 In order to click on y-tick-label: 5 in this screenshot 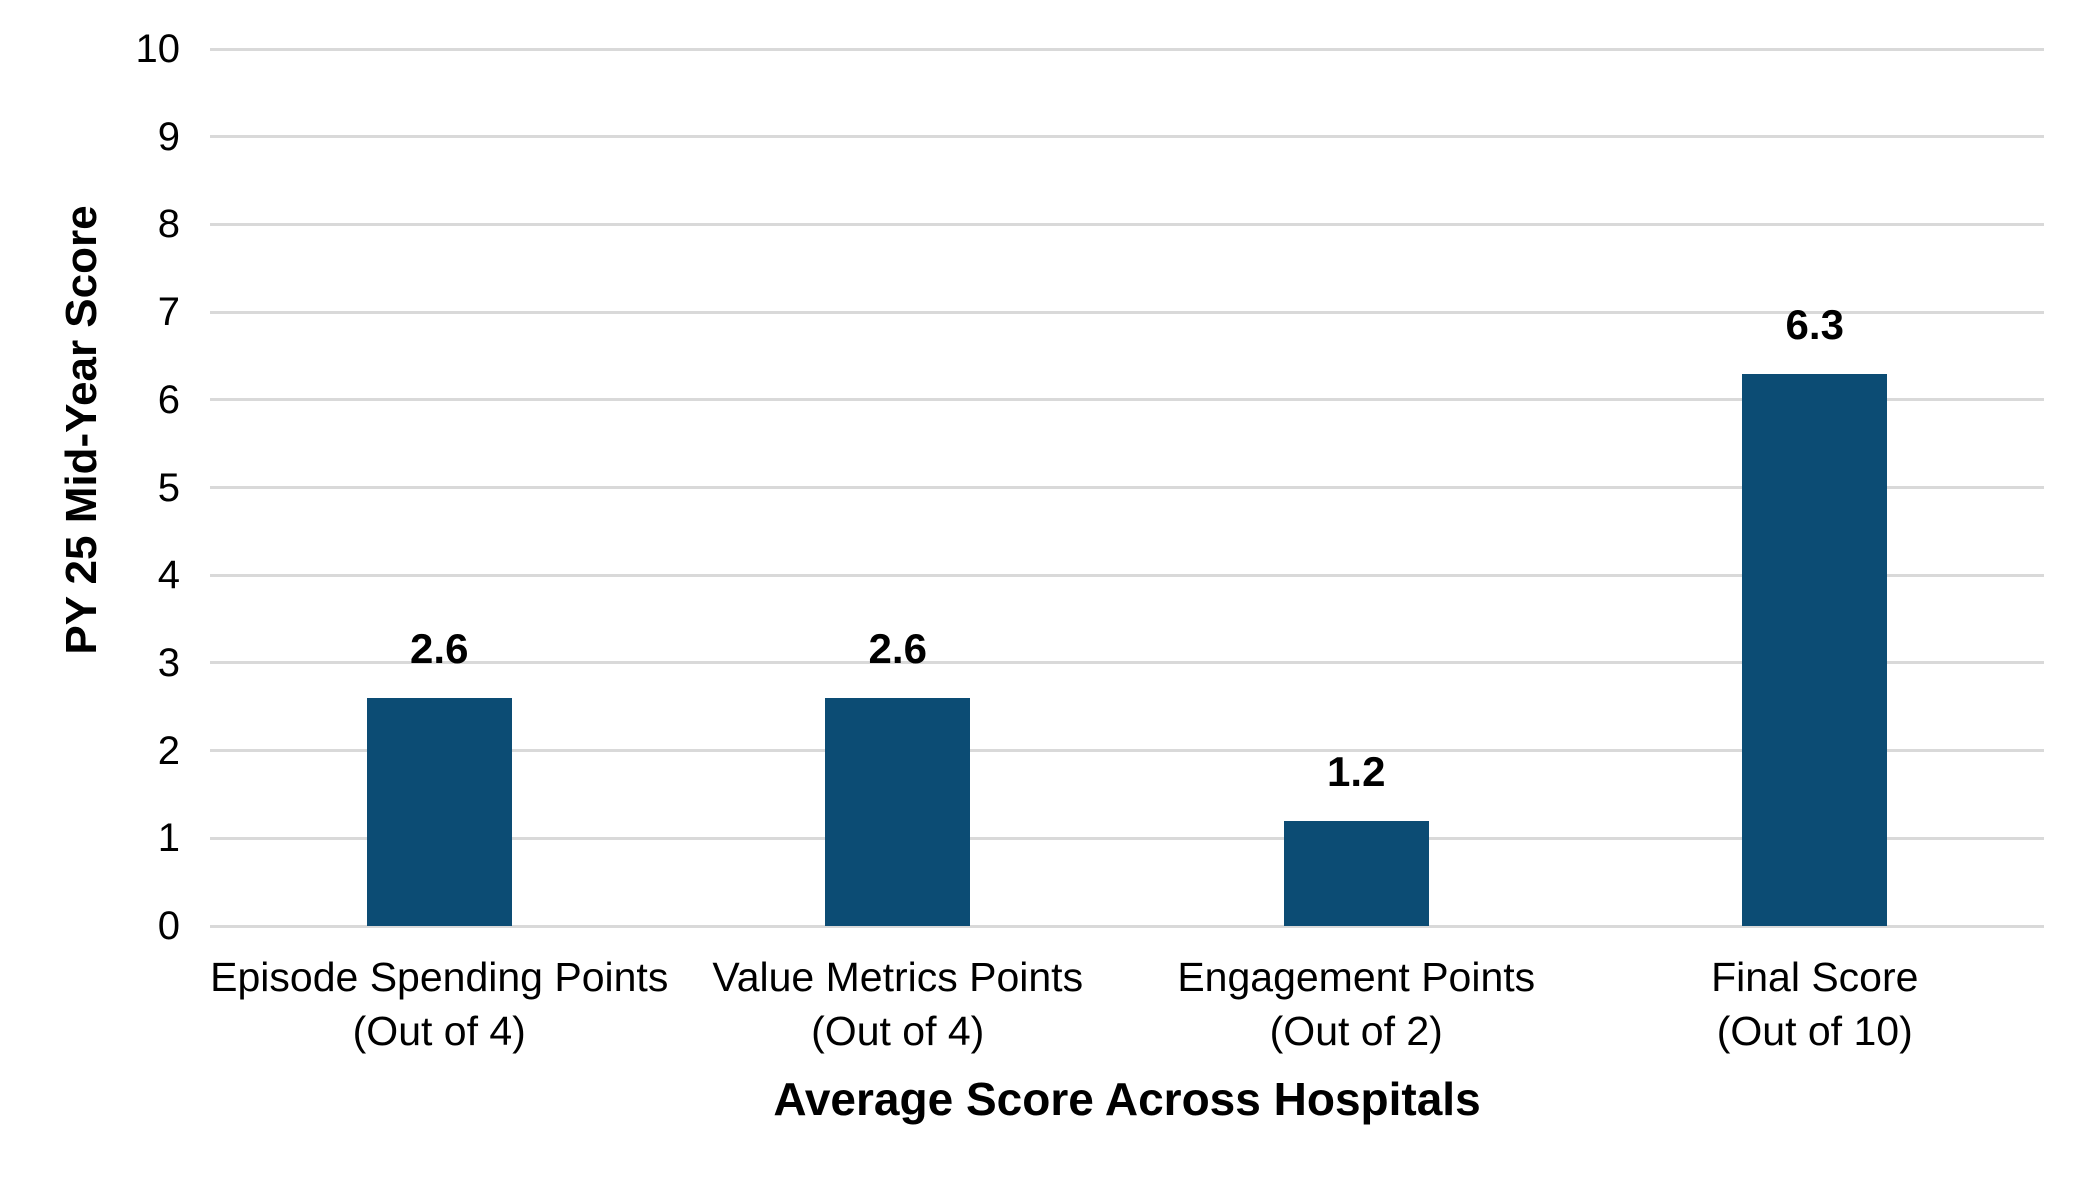, I will do `click(168, 487)`.